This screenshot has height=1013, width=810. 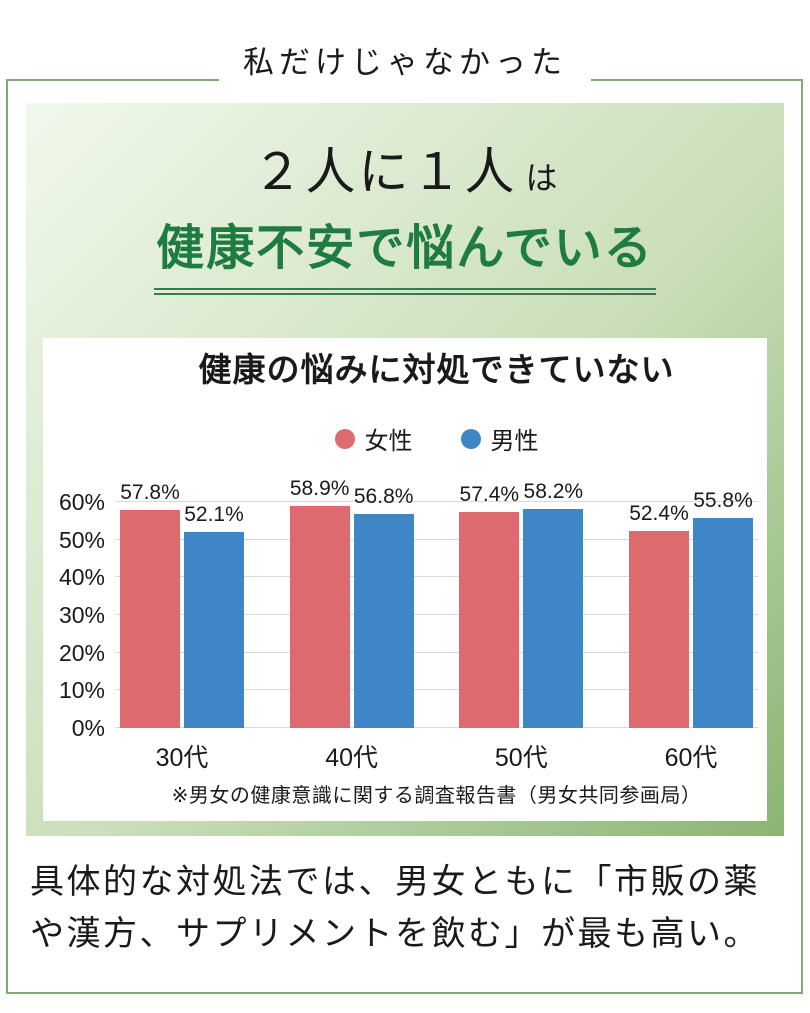 I want to click on bar-value-label: 58.2%, so click(x=553, y=491).